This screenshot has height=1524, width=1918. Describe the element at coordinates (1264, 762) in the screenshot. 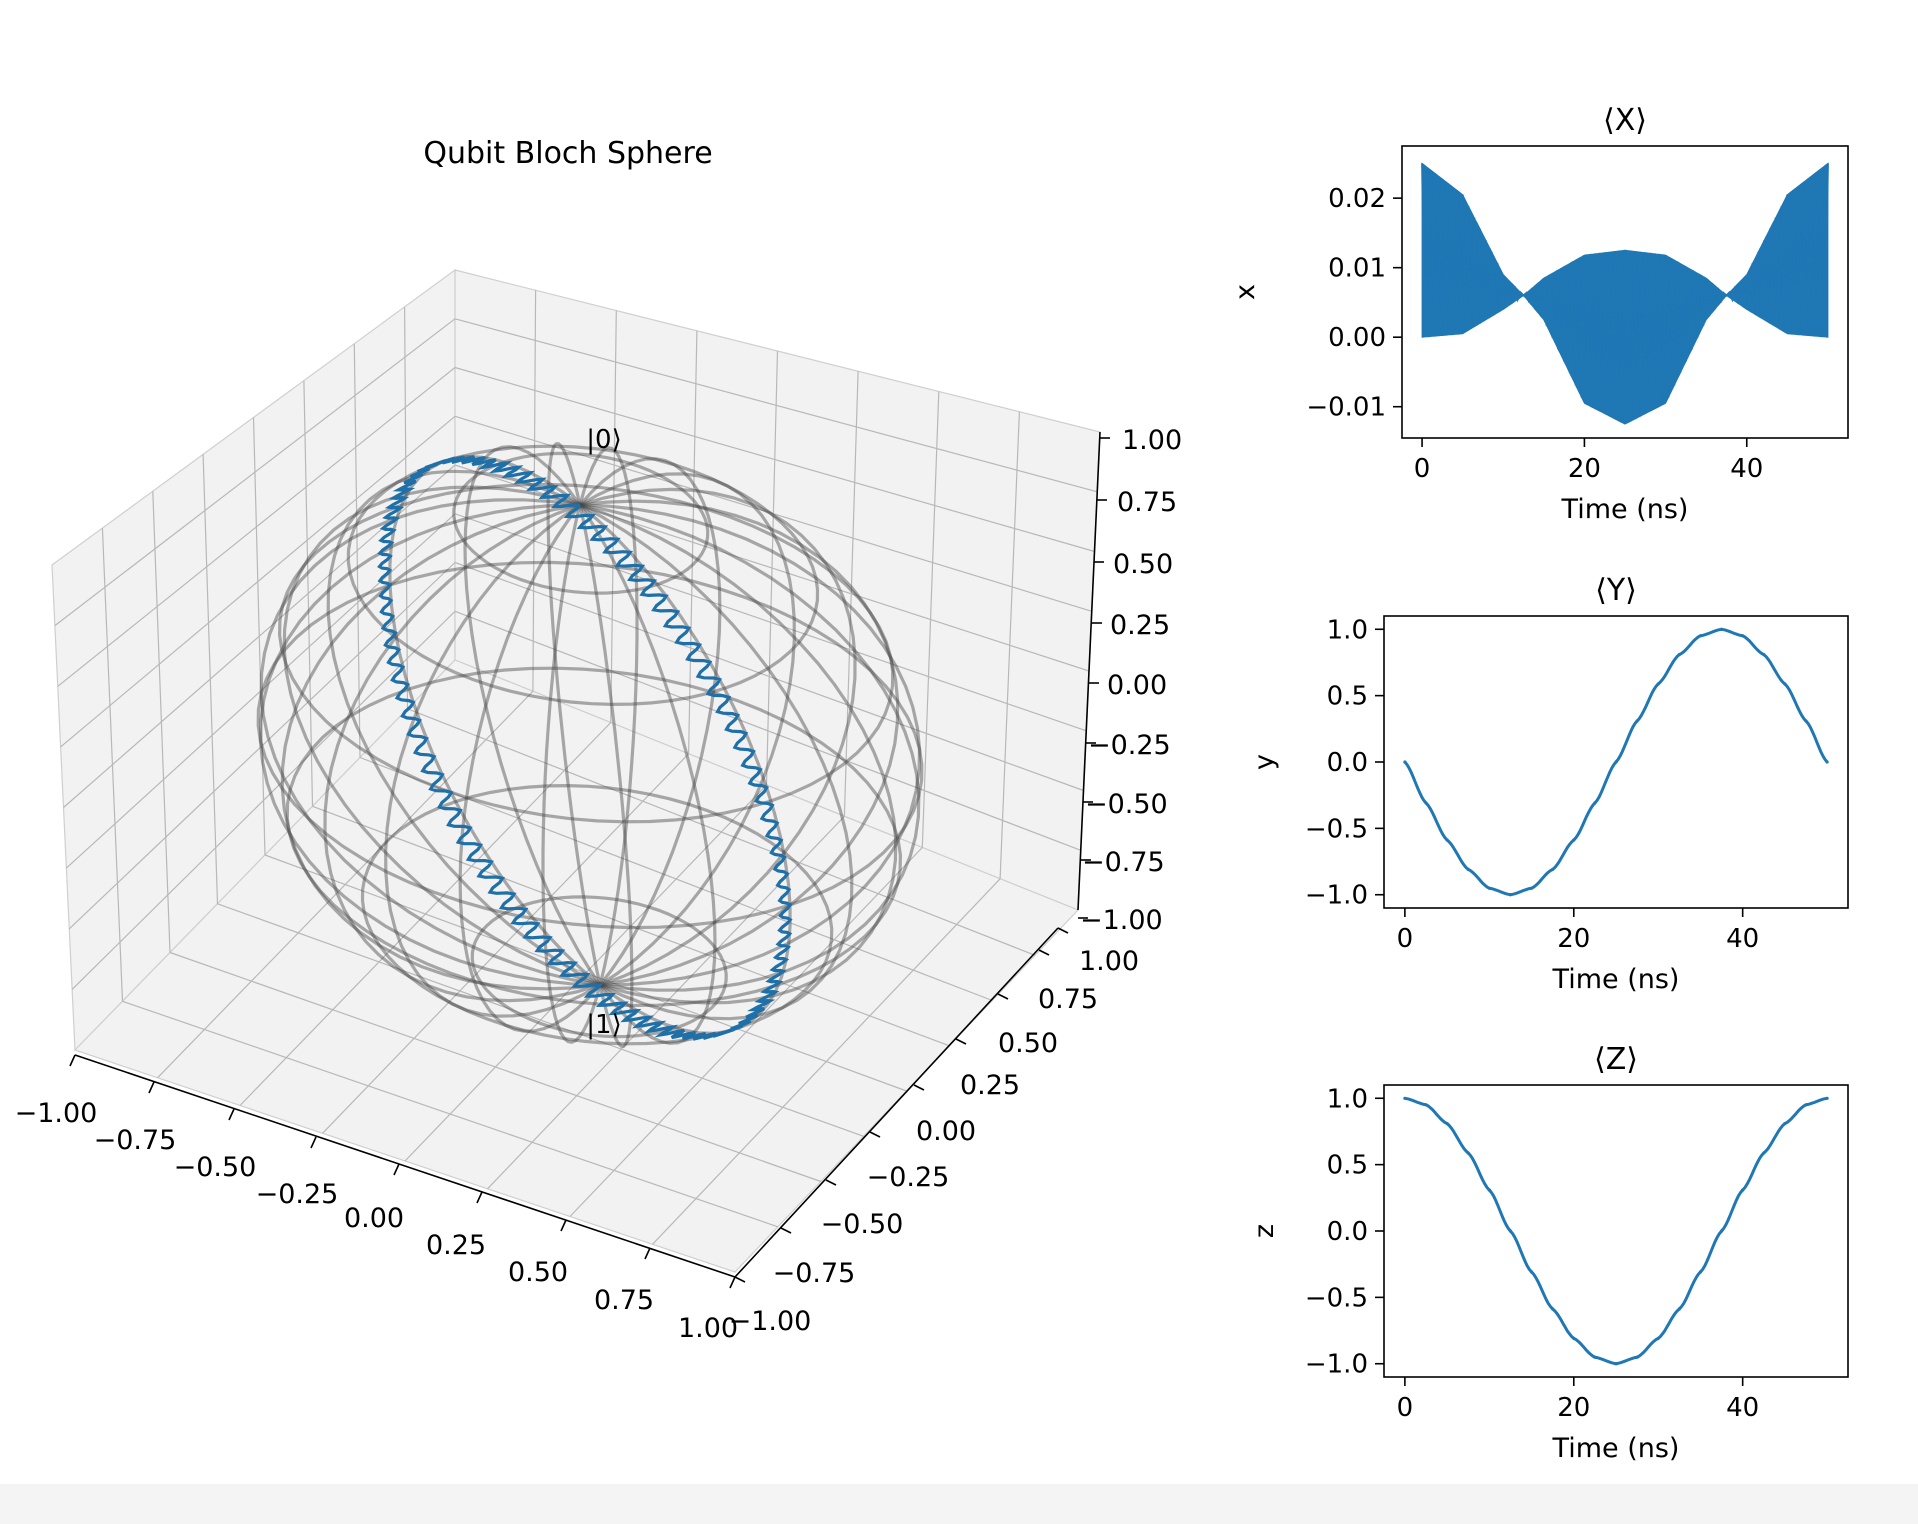

I see `y-axis-label: y` at that location.